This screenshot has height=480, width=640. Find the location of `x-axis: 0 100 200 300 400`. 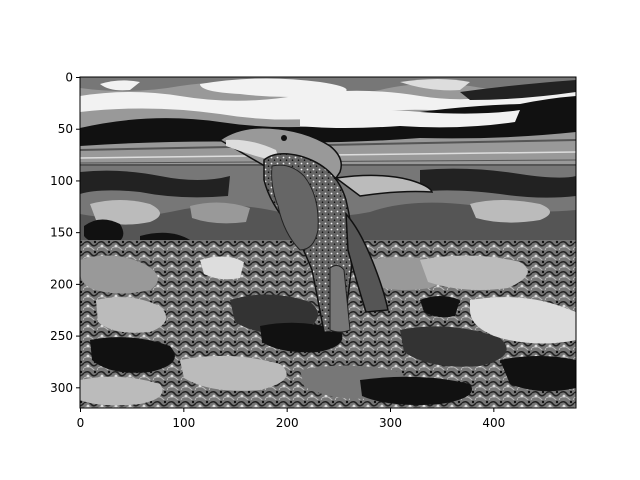

x-axis: 0 100 200 300 400 is located at coordinates (291, 419).